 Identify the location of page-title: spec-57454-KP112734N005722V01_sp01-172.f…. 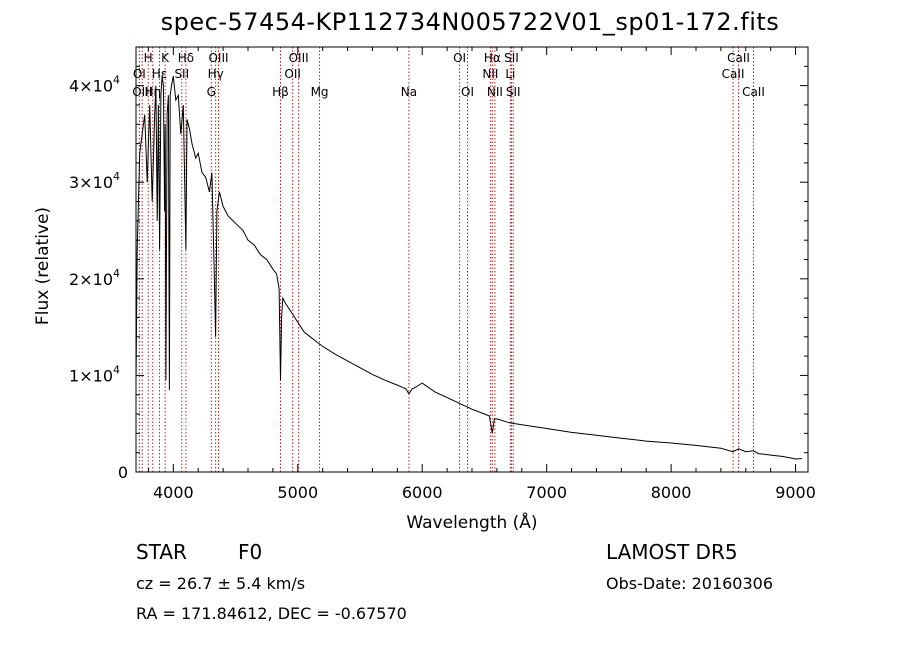
(470, 22).